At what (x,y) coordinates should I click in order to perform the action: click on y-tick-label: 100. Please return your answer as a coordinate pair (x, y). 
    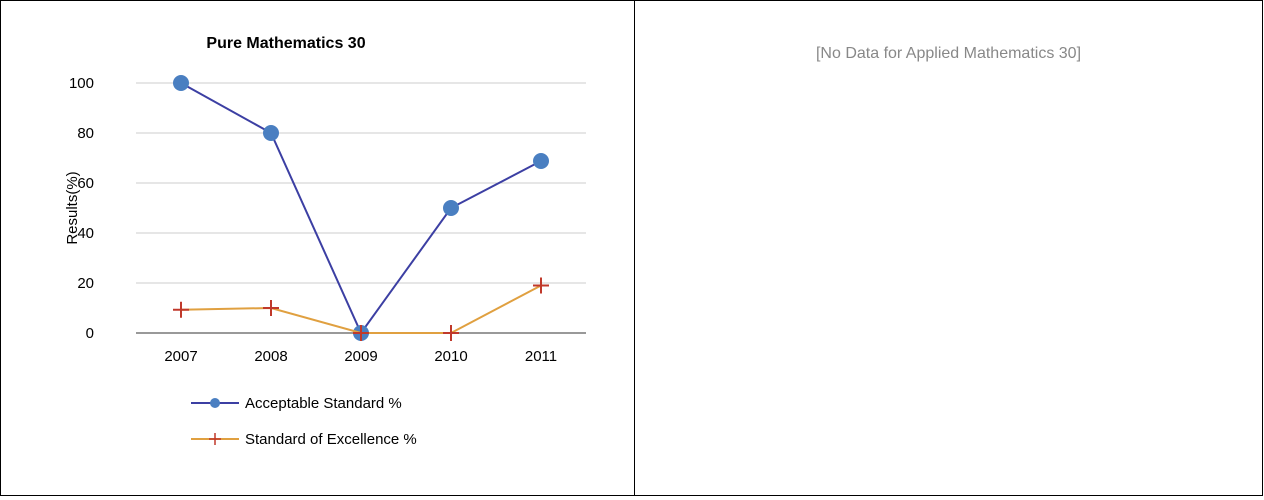
    Looking at the image, I should click on (81, 83).